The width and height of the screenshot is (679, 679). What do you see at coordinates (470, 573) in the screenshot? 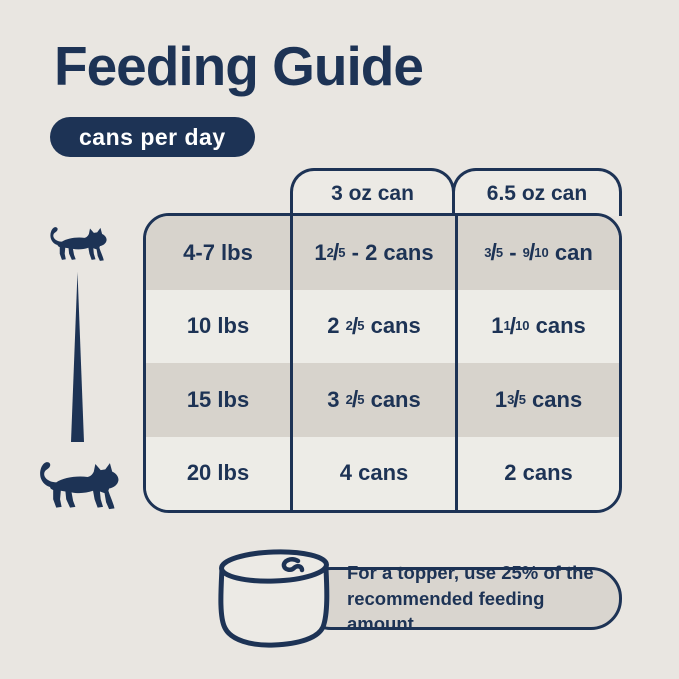
I see `topper-note-line1: For a topper, use 25% of the` at bounding box center [470, 573].